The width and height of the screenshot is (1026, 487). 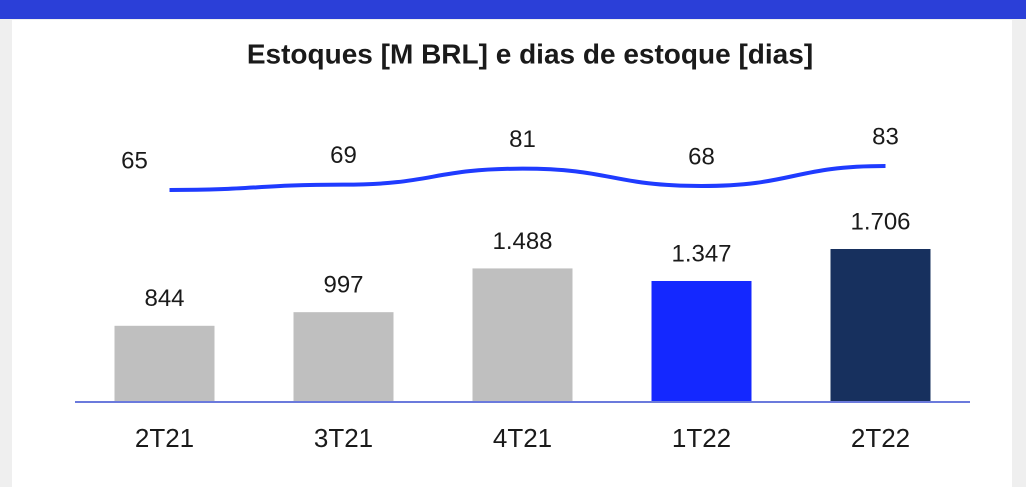 I want to click on x-tick-label: 4T21, so click(x=522, y=438).